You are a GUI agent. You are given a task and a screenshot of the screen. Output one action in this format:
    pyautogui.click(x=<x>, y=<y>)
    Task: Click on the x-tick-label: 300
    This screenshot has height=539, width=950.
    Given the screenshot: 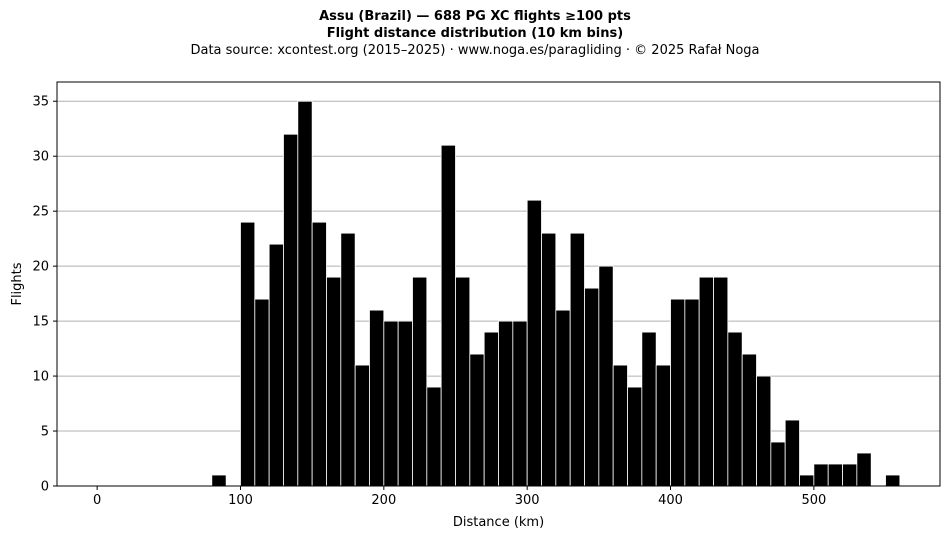 What is the action you would take?
    pyautogui.click(x=527, y=500)
    